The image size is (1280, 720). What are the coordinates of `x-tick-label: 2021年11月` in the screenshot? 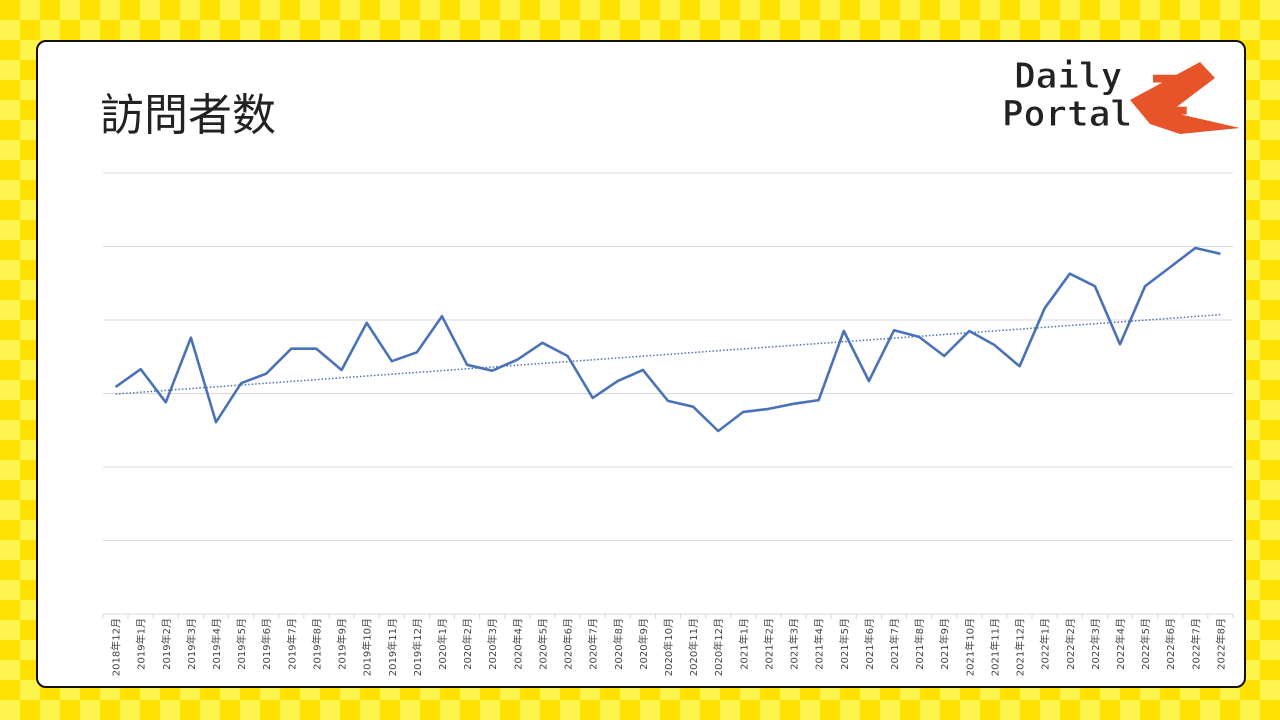 It's located at (994, 647).